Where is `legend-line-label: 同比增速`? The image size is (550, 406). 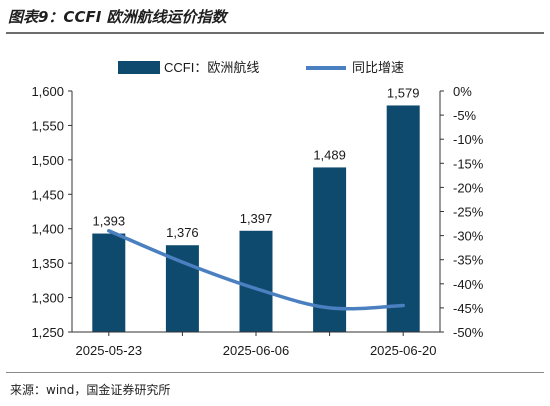 legend-line-label: 同比增速 is located at coordinates (378, 67).